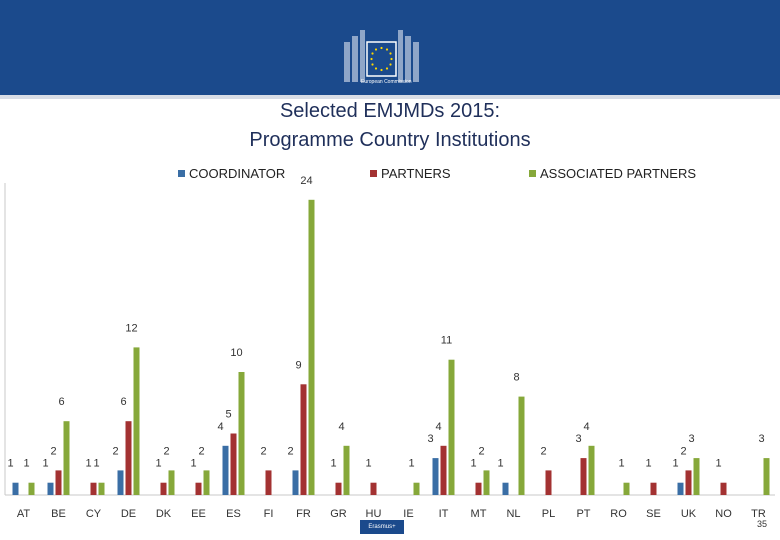 The height and width of the screenshot is (540, 780). I want to click on data-label-partners-pl: 2, so click(543, 451).